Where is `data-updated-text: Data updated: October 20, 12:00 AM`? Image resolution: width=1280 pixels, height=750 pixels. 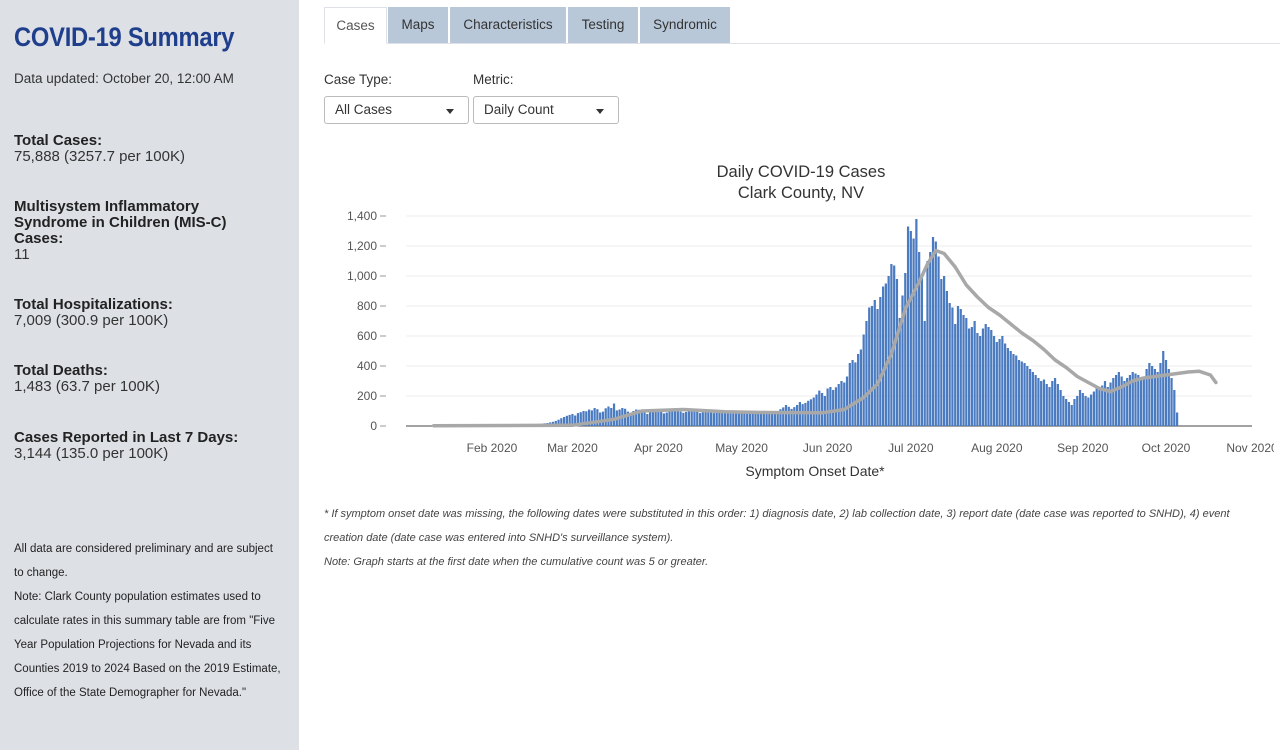 data-updated-text: Data updated: October 20, 12:00 AM is located at coordinates (124, 78).